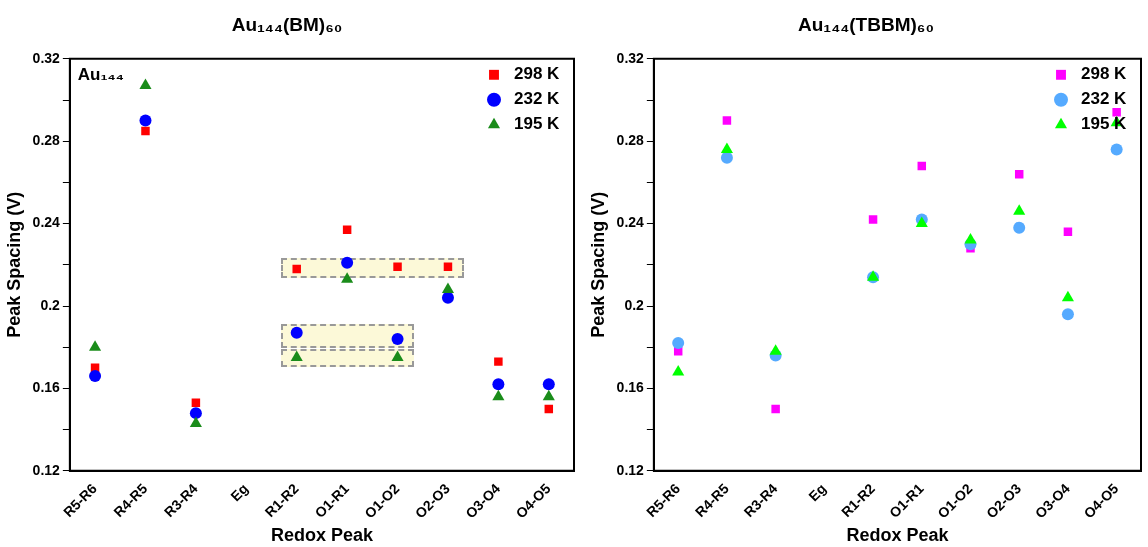 The image size is (1148, 547). What do you see at coordinates (866, 24) in the screenshot?
I see `chart-title: Au₁₄₄(TBBM)₆₀` at bounding box center [866, 24].